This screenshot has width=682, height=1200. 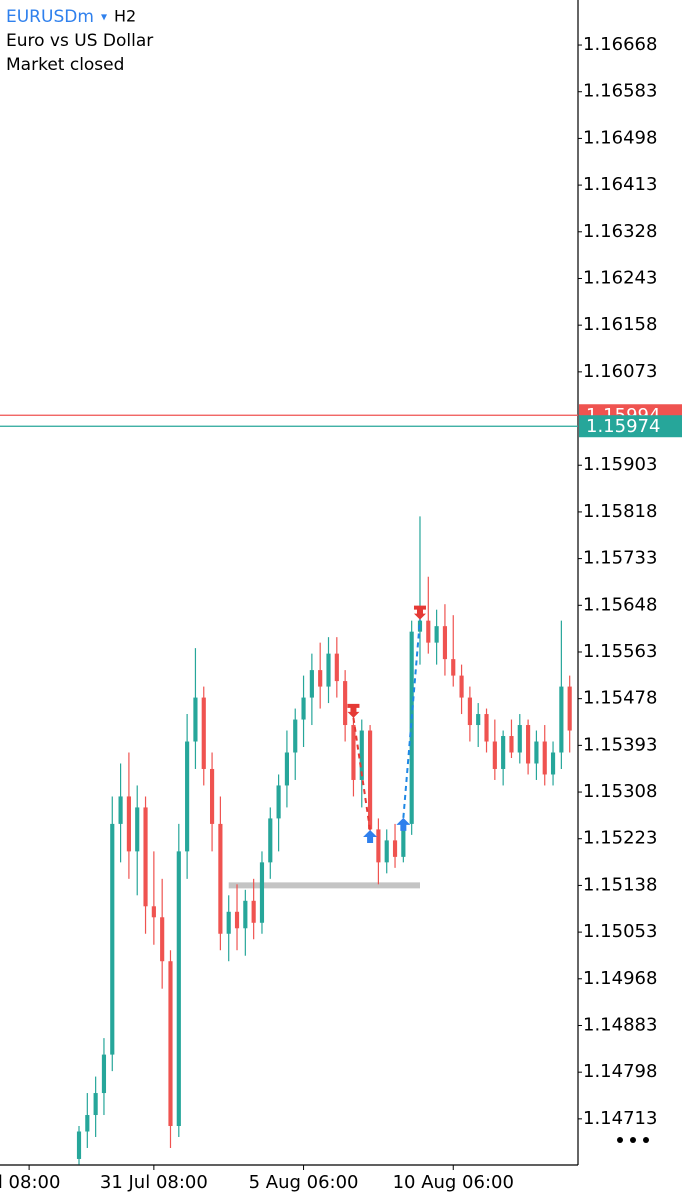 What do you see at coordinates (620, 464) in the screenshot?
I see `y-tick-label: 1.15903` at bounding box center [620, 464].